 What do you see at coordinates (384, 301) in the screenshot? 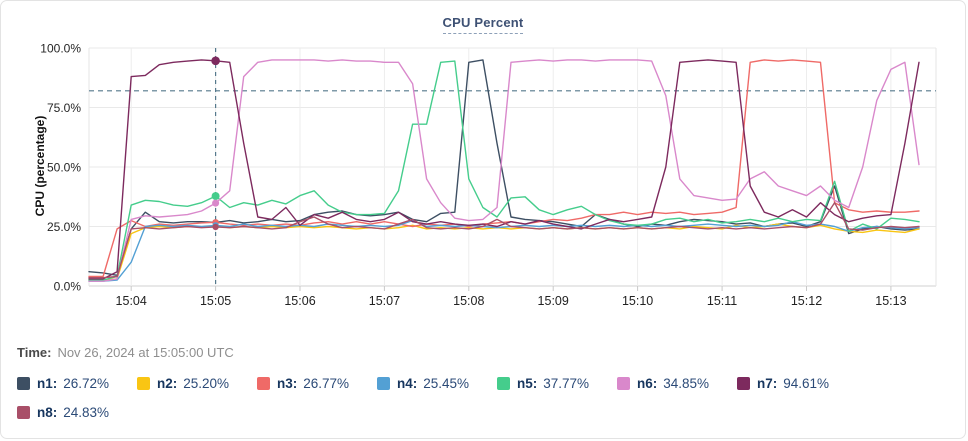
I see `x-tick-label: 15:07` at bounding box center [384, 301].